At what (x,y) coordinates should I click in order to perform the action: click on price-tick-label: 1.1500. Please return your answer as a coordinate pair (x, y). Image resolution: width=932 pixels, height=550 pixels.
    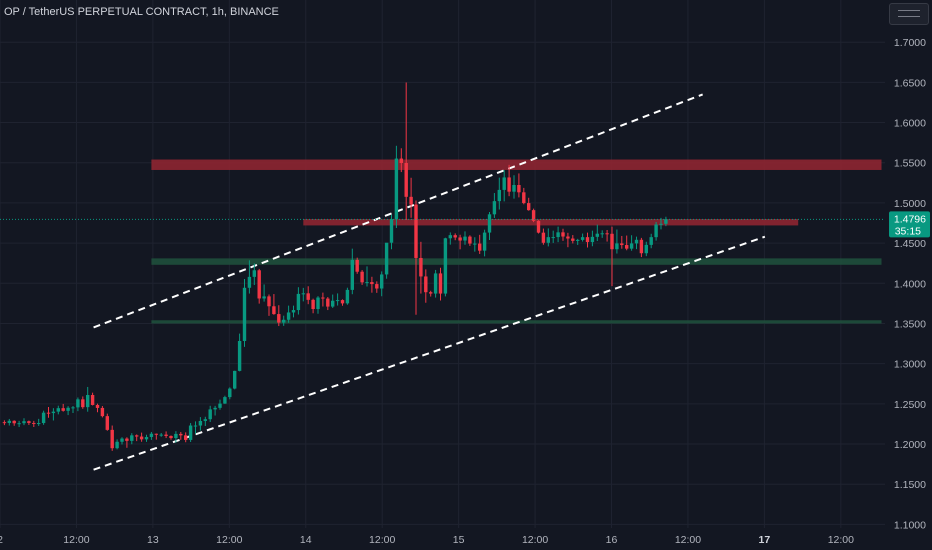
    Looking at the image, I should click on (910, 485).